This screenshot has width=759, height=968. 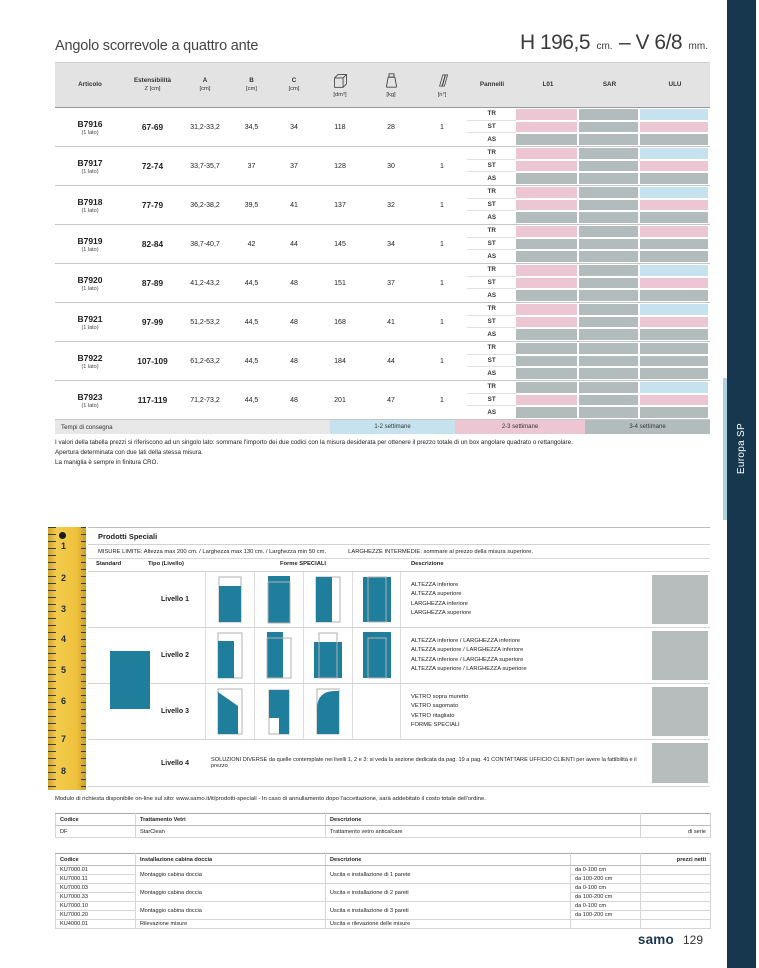 I want to click on panels-count-icon, so click(x=442, y=81).